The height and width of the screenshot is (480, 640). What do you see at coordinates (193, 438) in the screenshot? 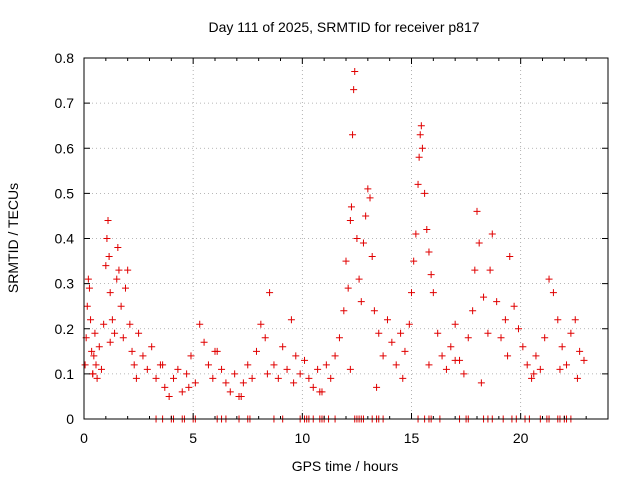
I see `x-tick-label: 5` at bounding box center [193, 438].